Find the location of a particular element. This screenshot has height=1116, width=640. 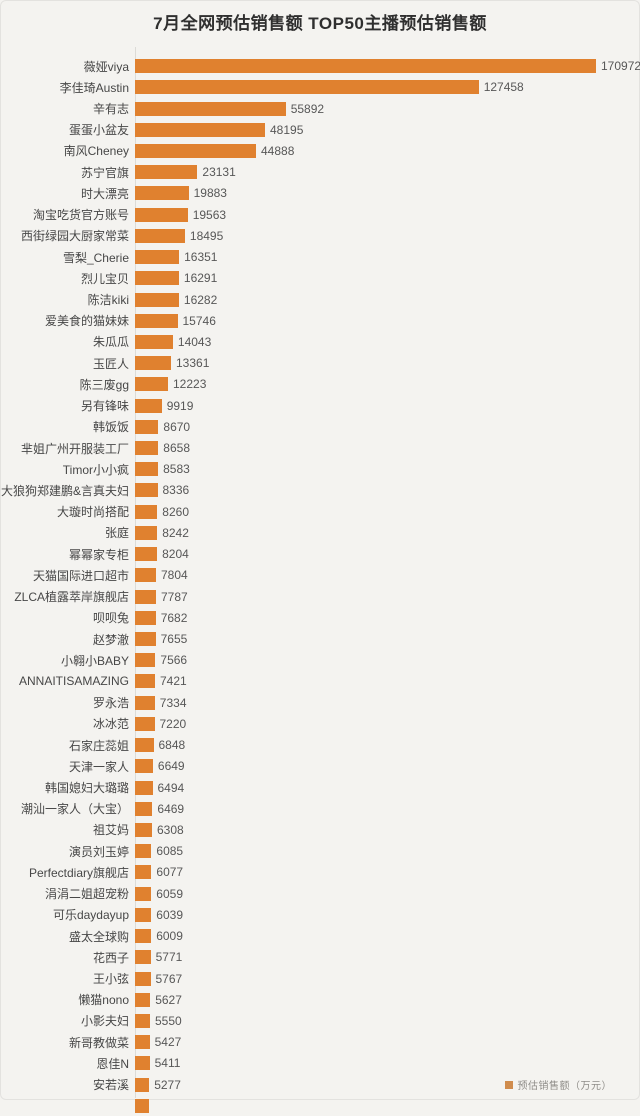

value-label: 7334 is located at coordinates (173, 703).